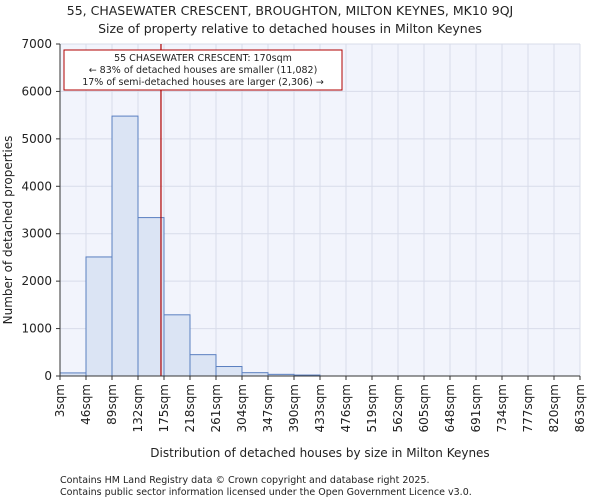  Describe the element at coordinates (528, 408) in the screenshot. I see `x-tick-label: 777sqm` at that location.